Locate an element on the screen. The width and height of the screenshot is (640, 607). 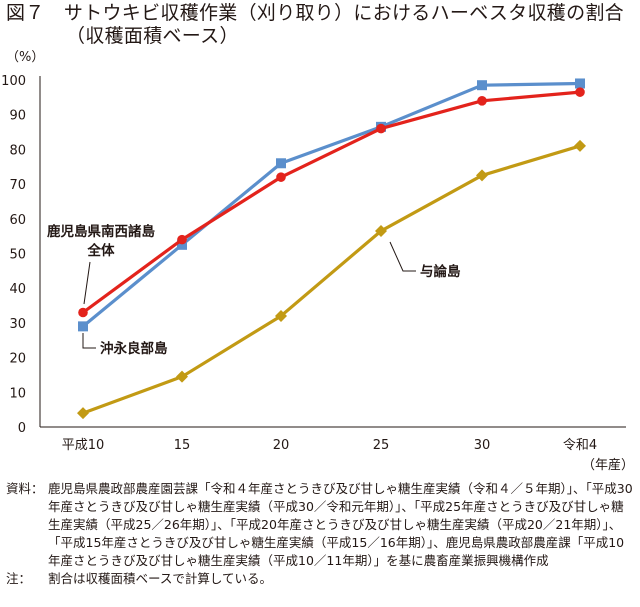
x-tick-label: 令和4 is located at coordinates (580, 445).